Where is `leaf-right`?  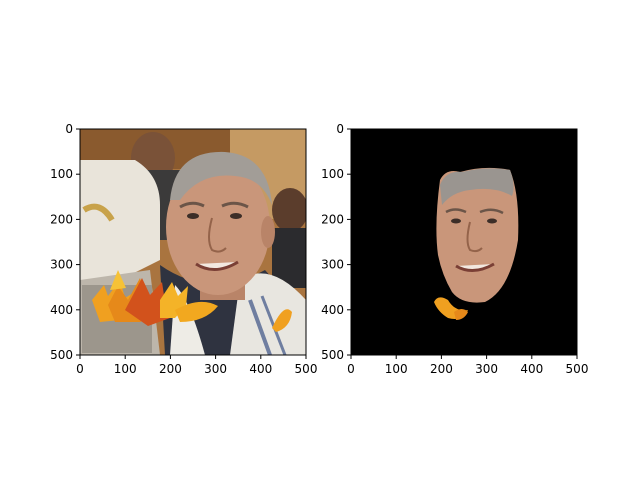
leaf-right is located at coordinates (282, 320).